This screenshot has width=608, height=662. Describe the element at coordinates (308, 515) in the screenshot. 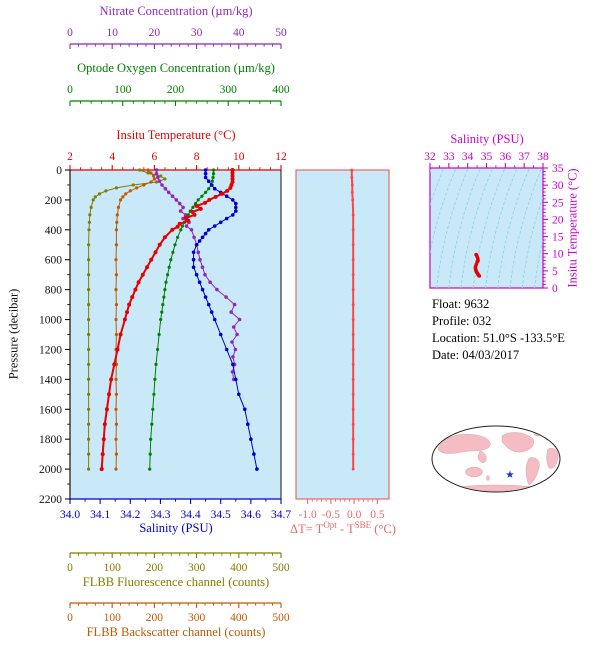

I see `svg-text: -1.0` at that location.